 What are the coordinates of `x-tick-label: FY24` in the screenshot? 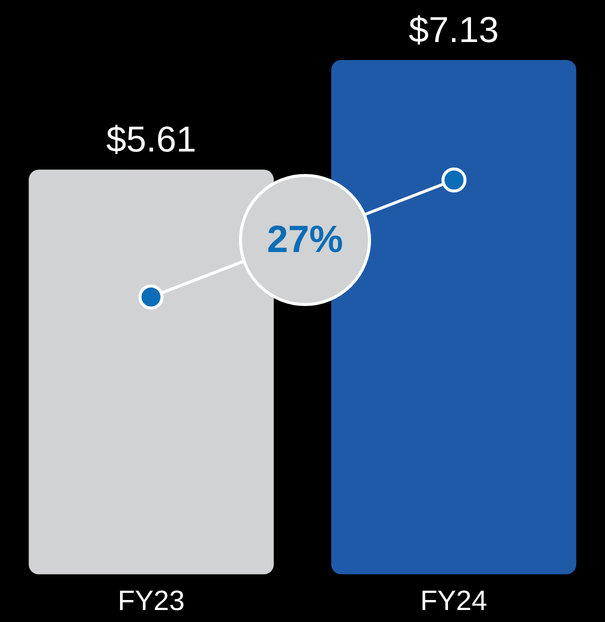 It's located at (454, 600).